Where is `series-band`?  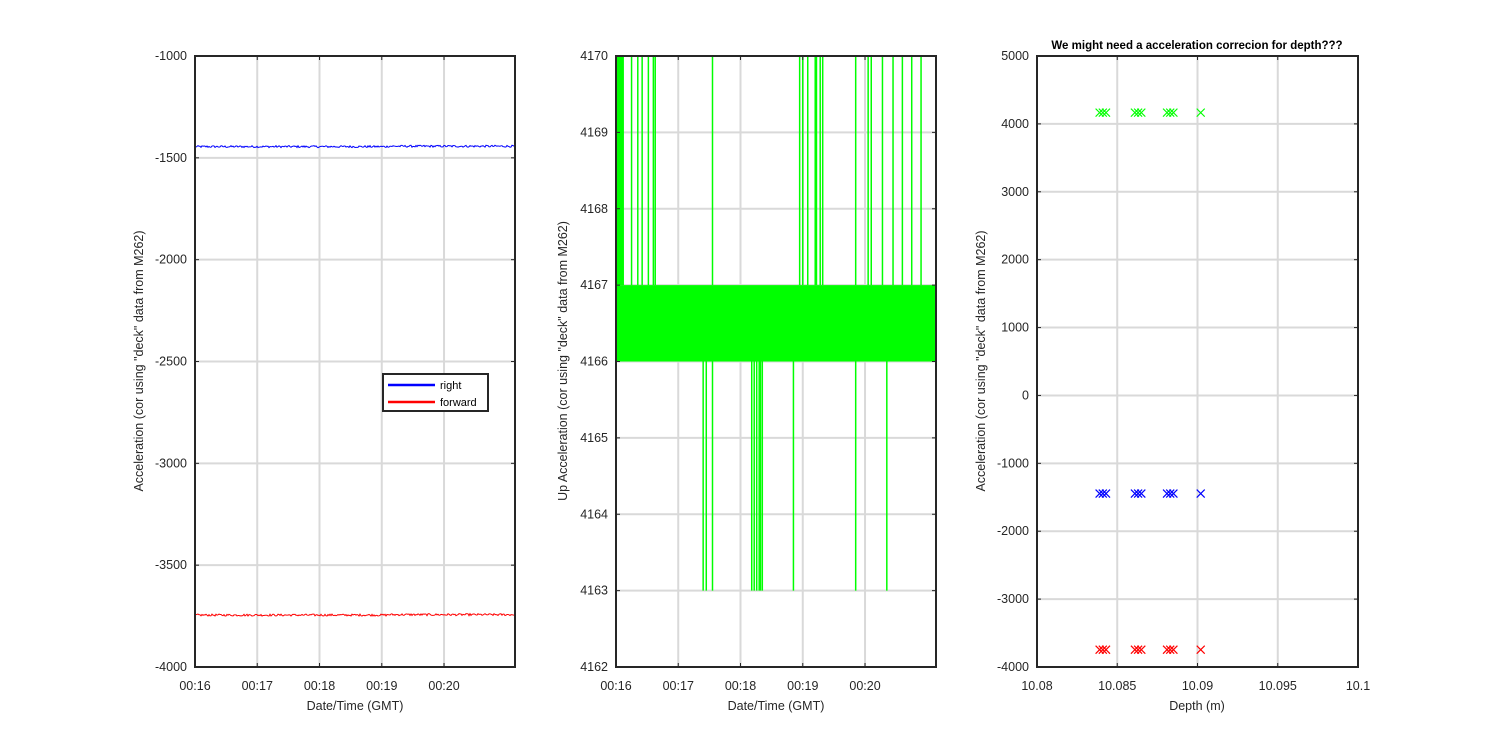 series-band is located at coordinates (776, 323).